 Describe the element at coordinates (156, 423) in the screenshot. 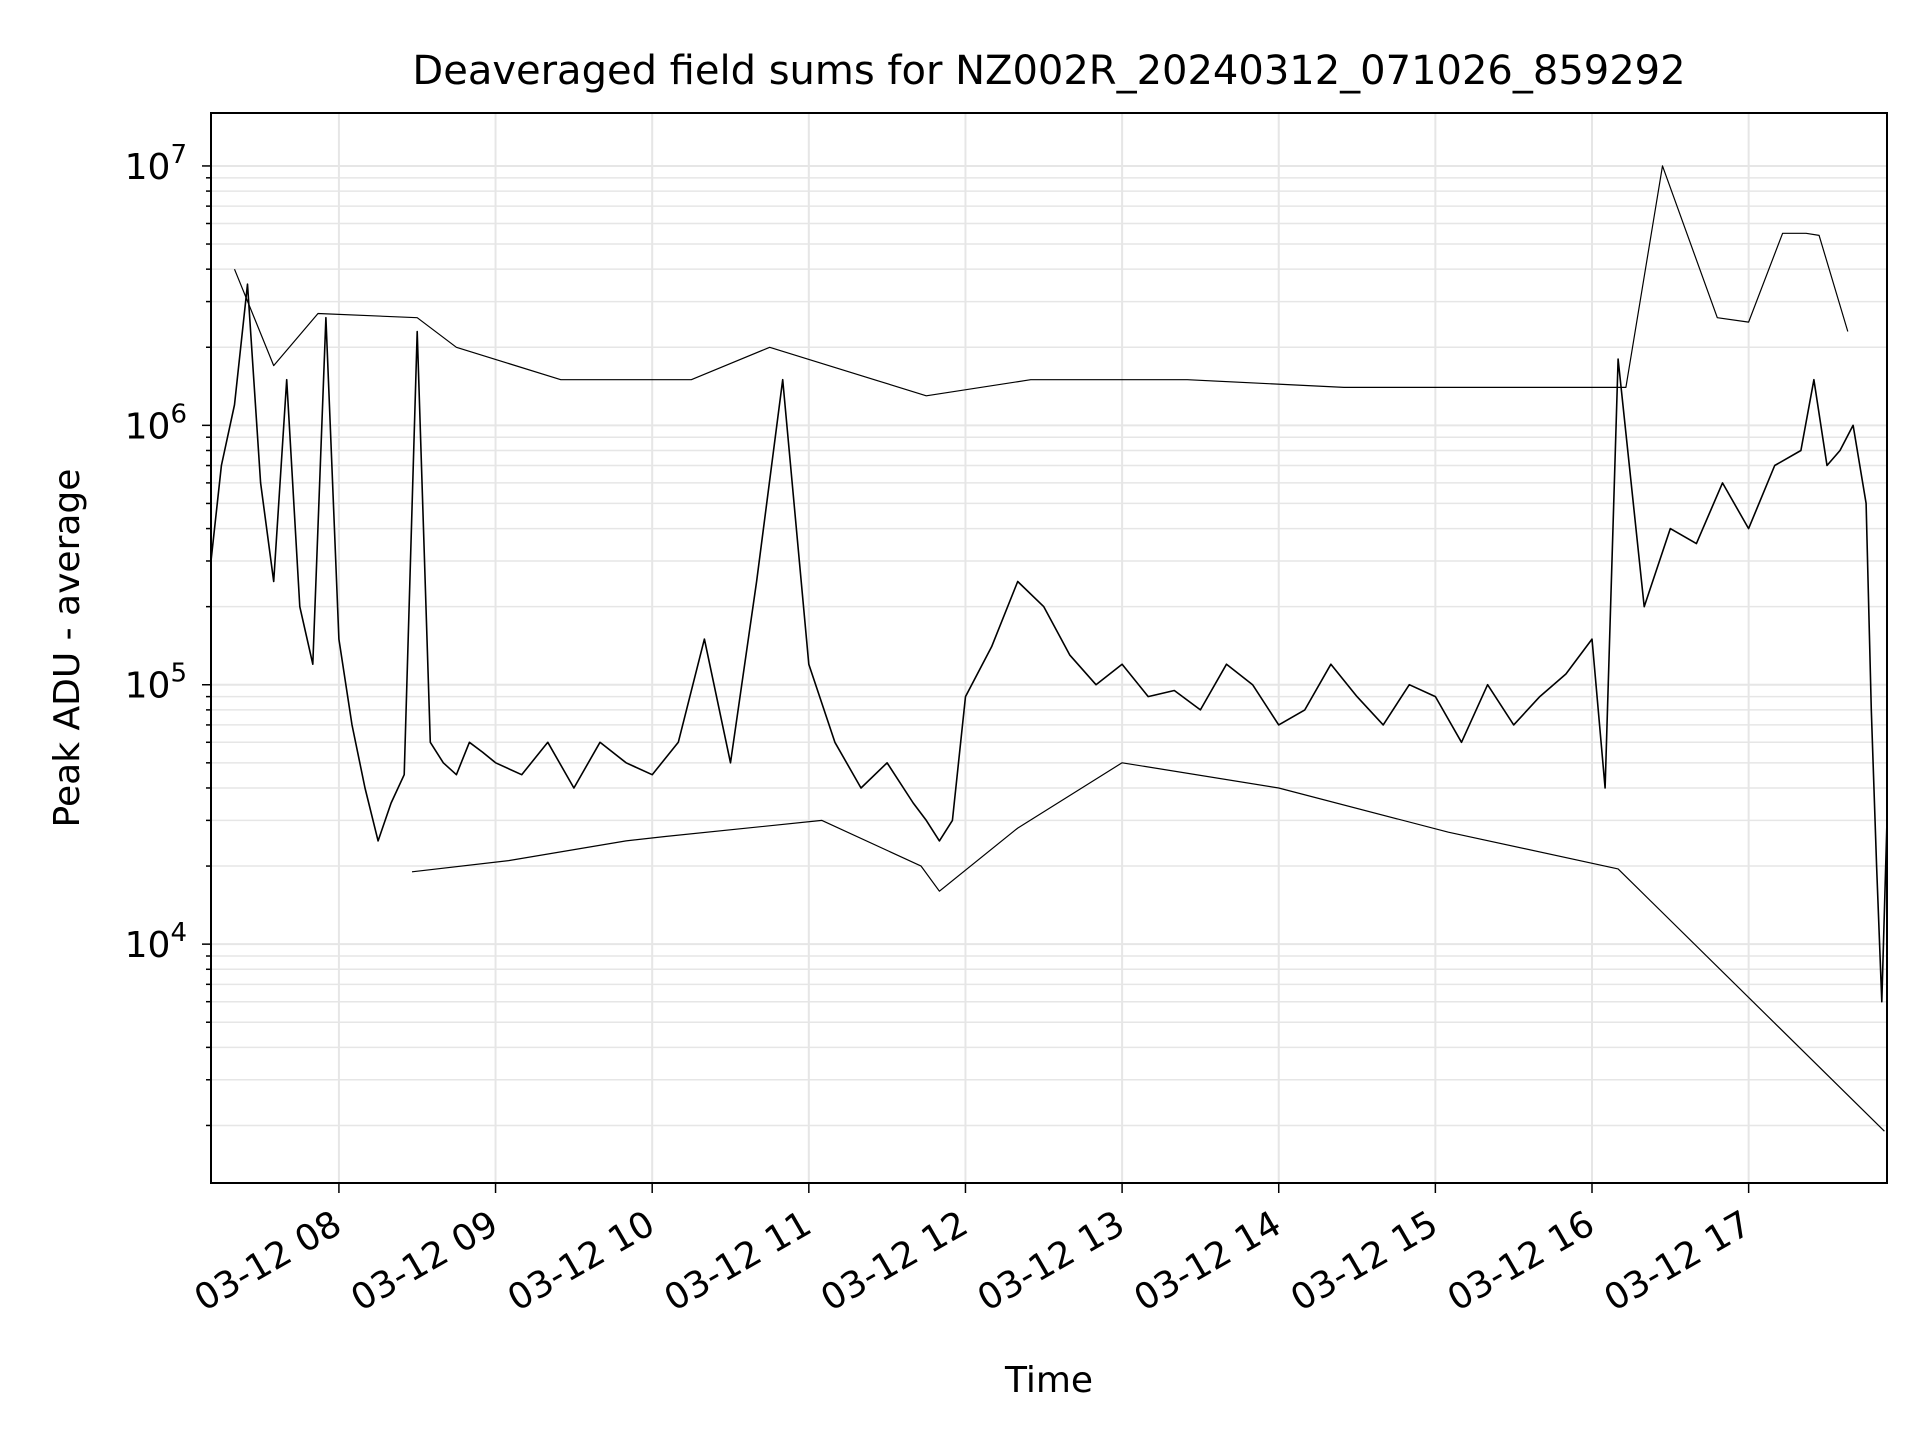

I see `y-tick-label: 10⁶` at that location.